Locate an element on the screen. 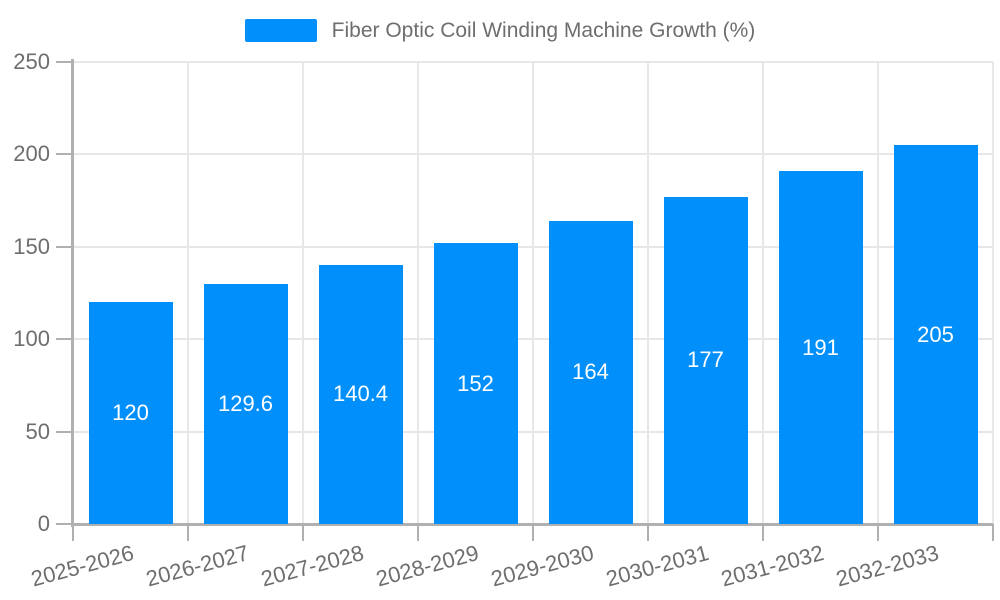 This screenshot has height=600, width=1000. bar-value-label: 191 is located at coordinates (820, 347).